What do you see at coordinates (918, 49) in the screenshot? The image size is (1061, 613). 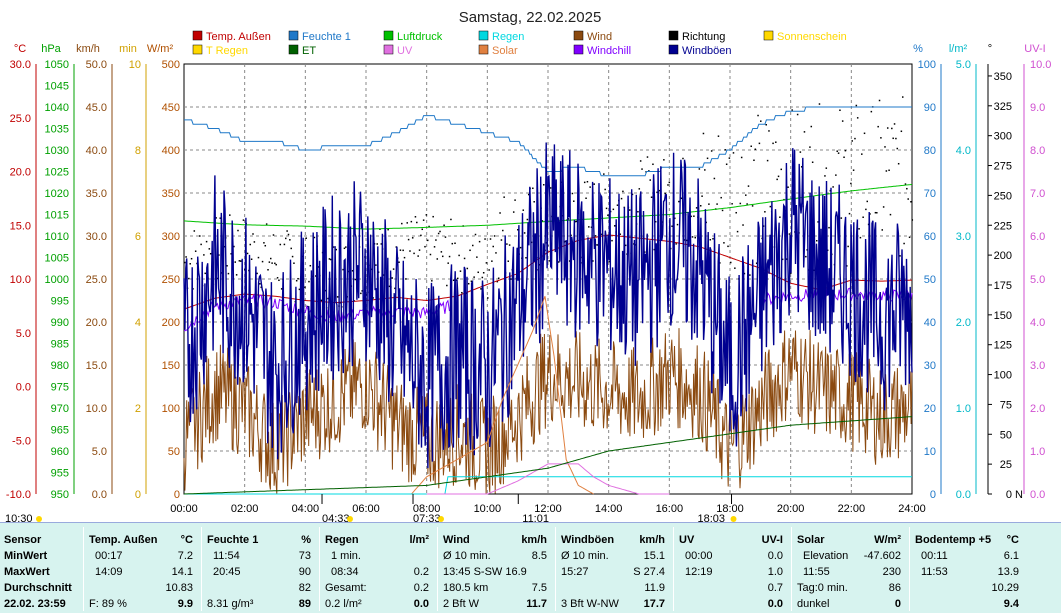 I see `axis-unit-label: %` at bounding box center [918, 49].